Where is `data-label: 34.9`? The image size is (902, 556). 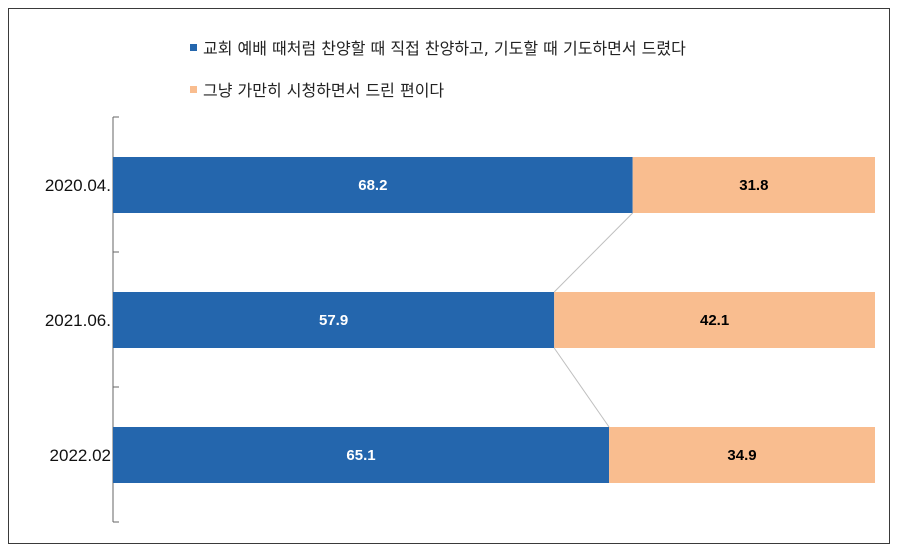 data-label: 34.9 is located at coordinates (741, 455).